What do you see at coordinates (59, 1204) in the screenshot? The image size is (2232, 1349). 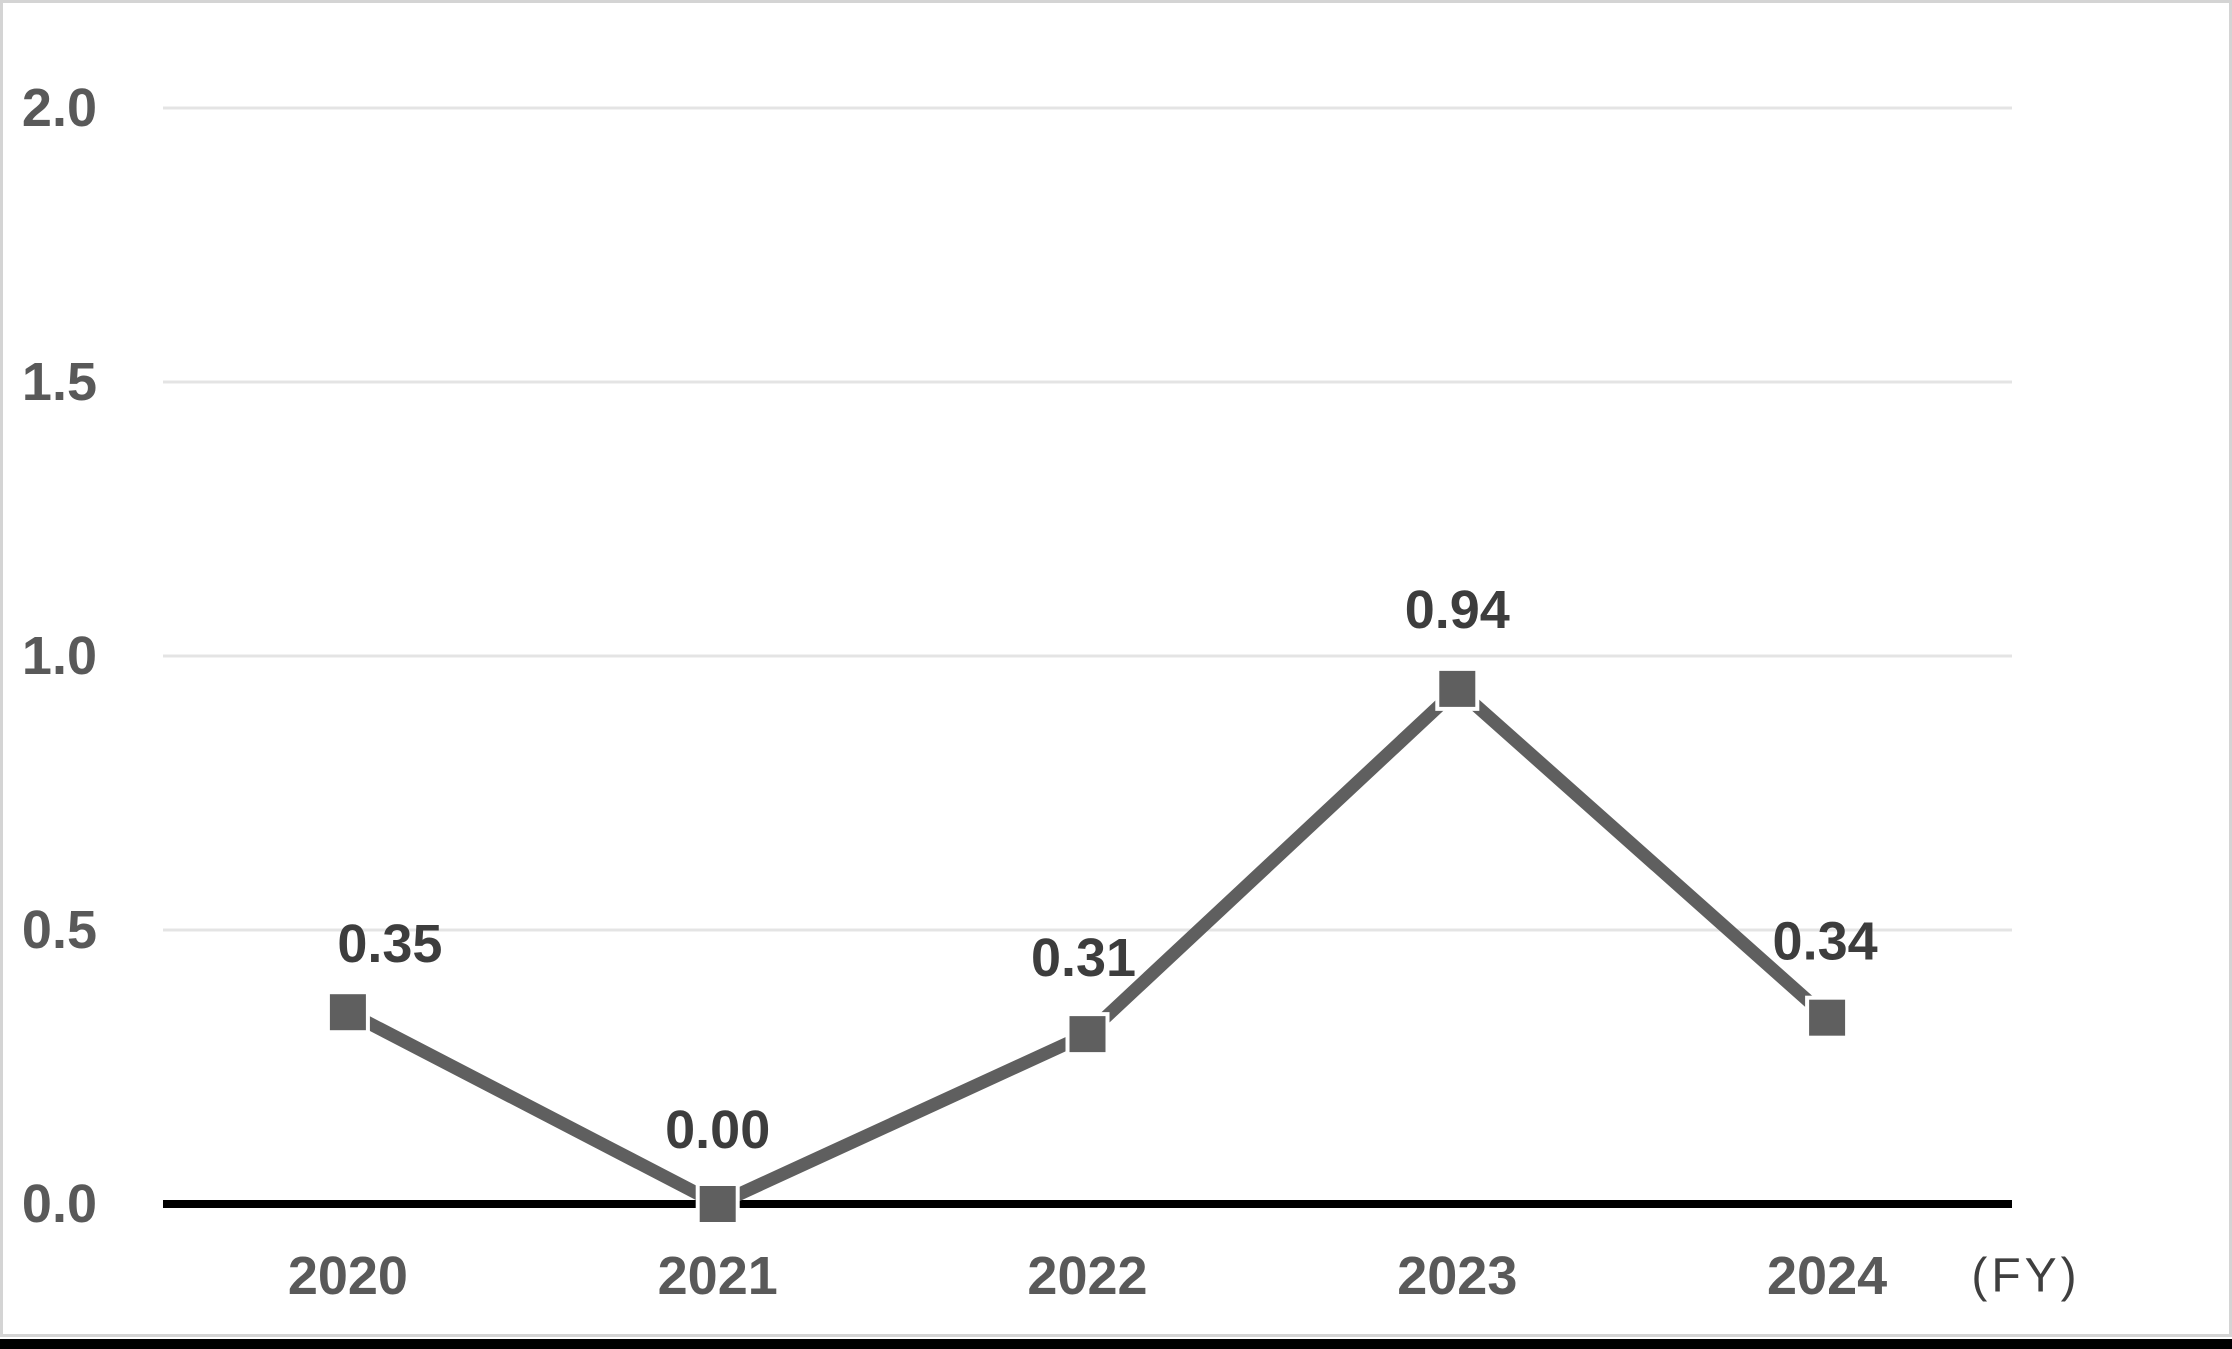 I see `y-tick-label: 0.0` at bounding box center [59, 1204].